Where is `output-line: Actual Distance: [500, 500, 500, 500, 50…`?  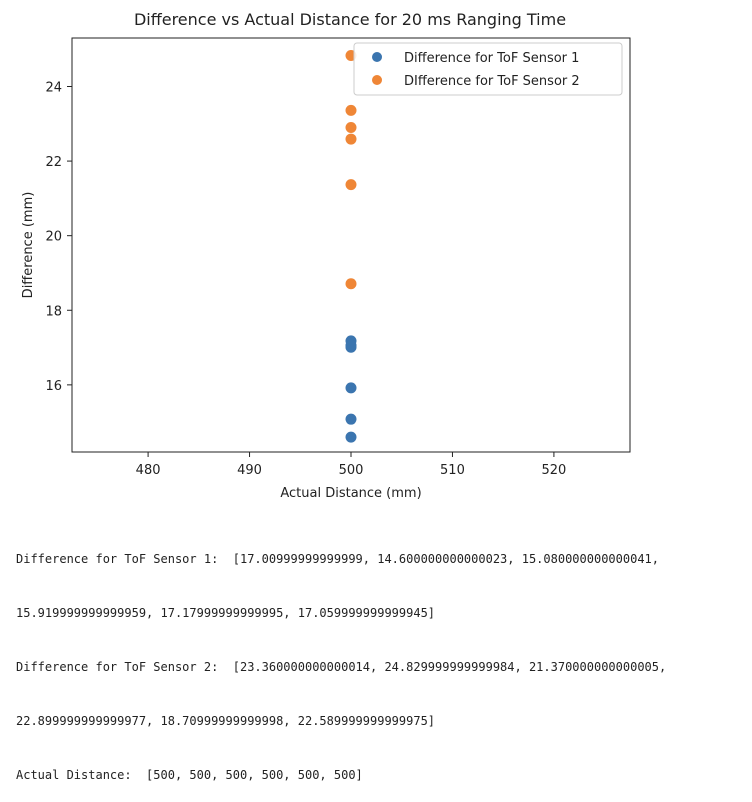
output-line: Actual Distance: [500, 500, 500, 500, 50… is located at coordinates (189, 775).